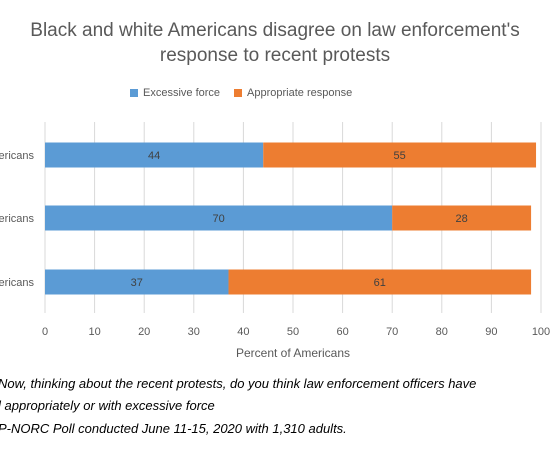 The width and height of the screenshot is (550, 468). I want to click on legend-item-appropriate-response: Appropriate response, so click(293, 93).